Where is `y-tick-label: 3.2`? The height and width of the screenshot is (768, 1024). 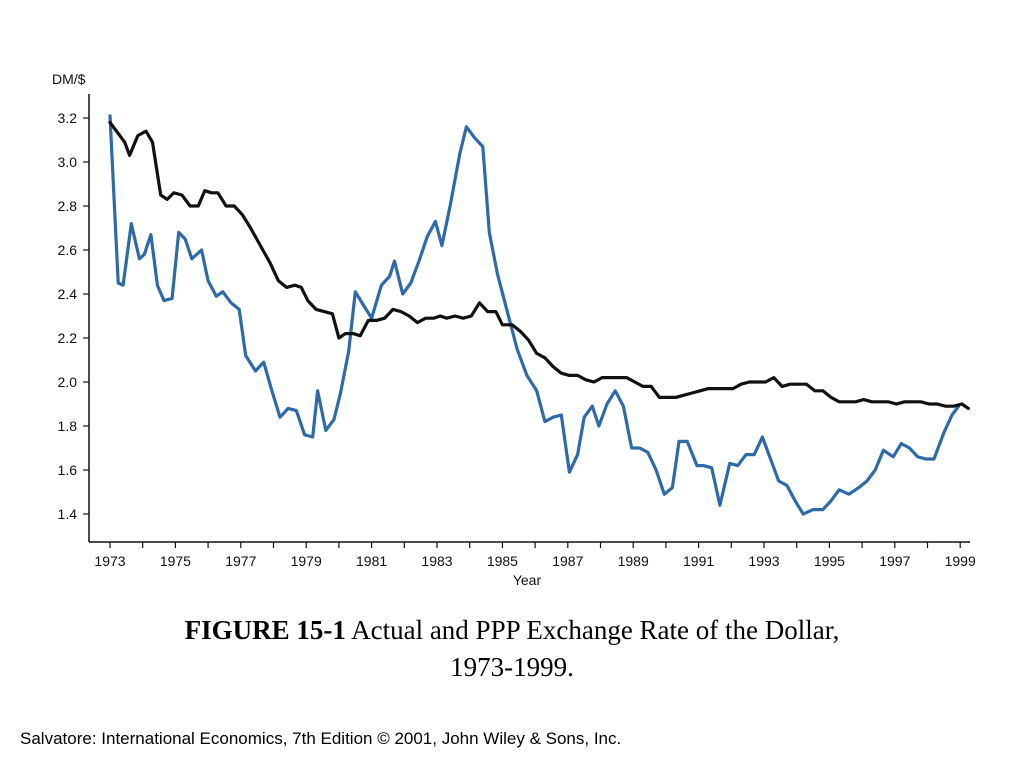
y-tick-label: 3.2 is located at coordinates (68, 118).